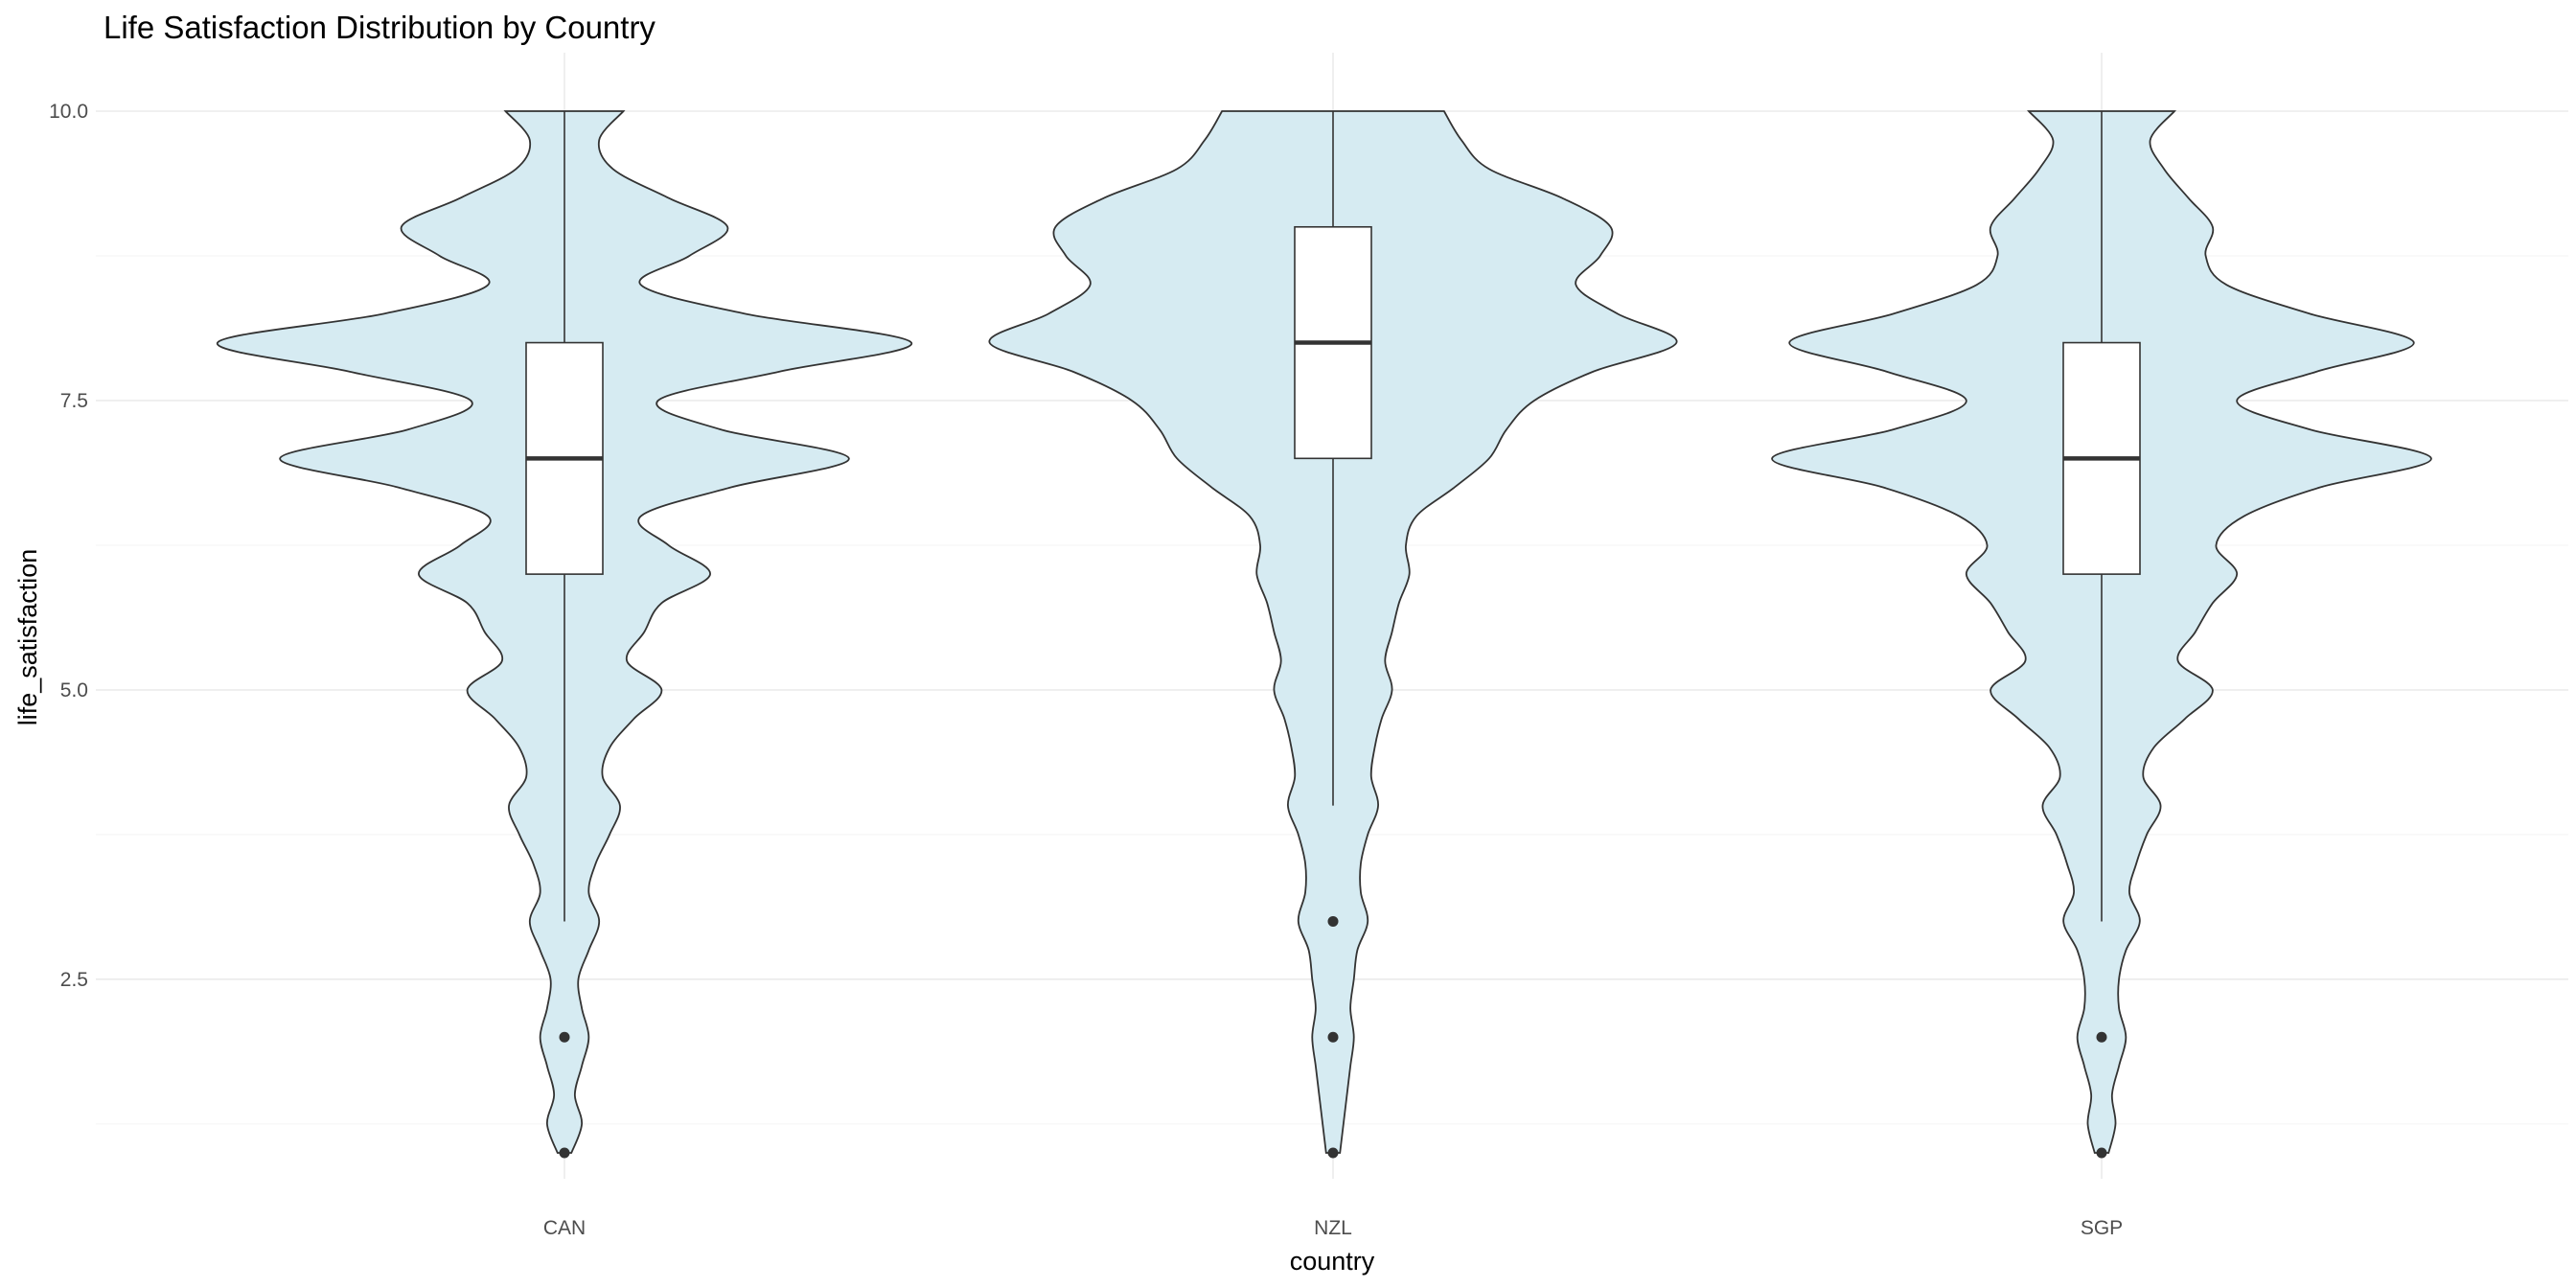 This screenshot has width=2576, height=1288. I want to click on y-tick-label: 7.5, so click(74, 401).